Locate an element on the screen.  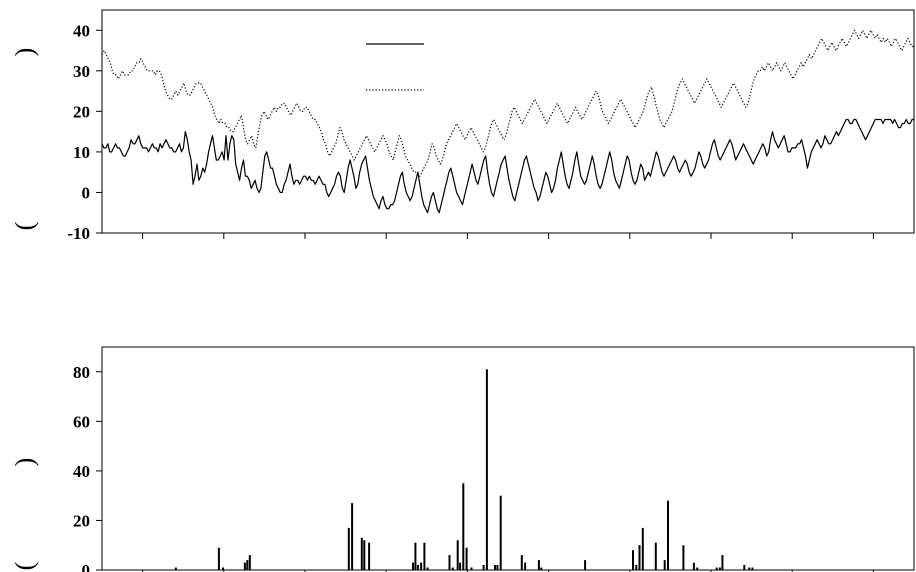
chart1-ylabel-paren-upper: ) is located at coordinates (24, 52).